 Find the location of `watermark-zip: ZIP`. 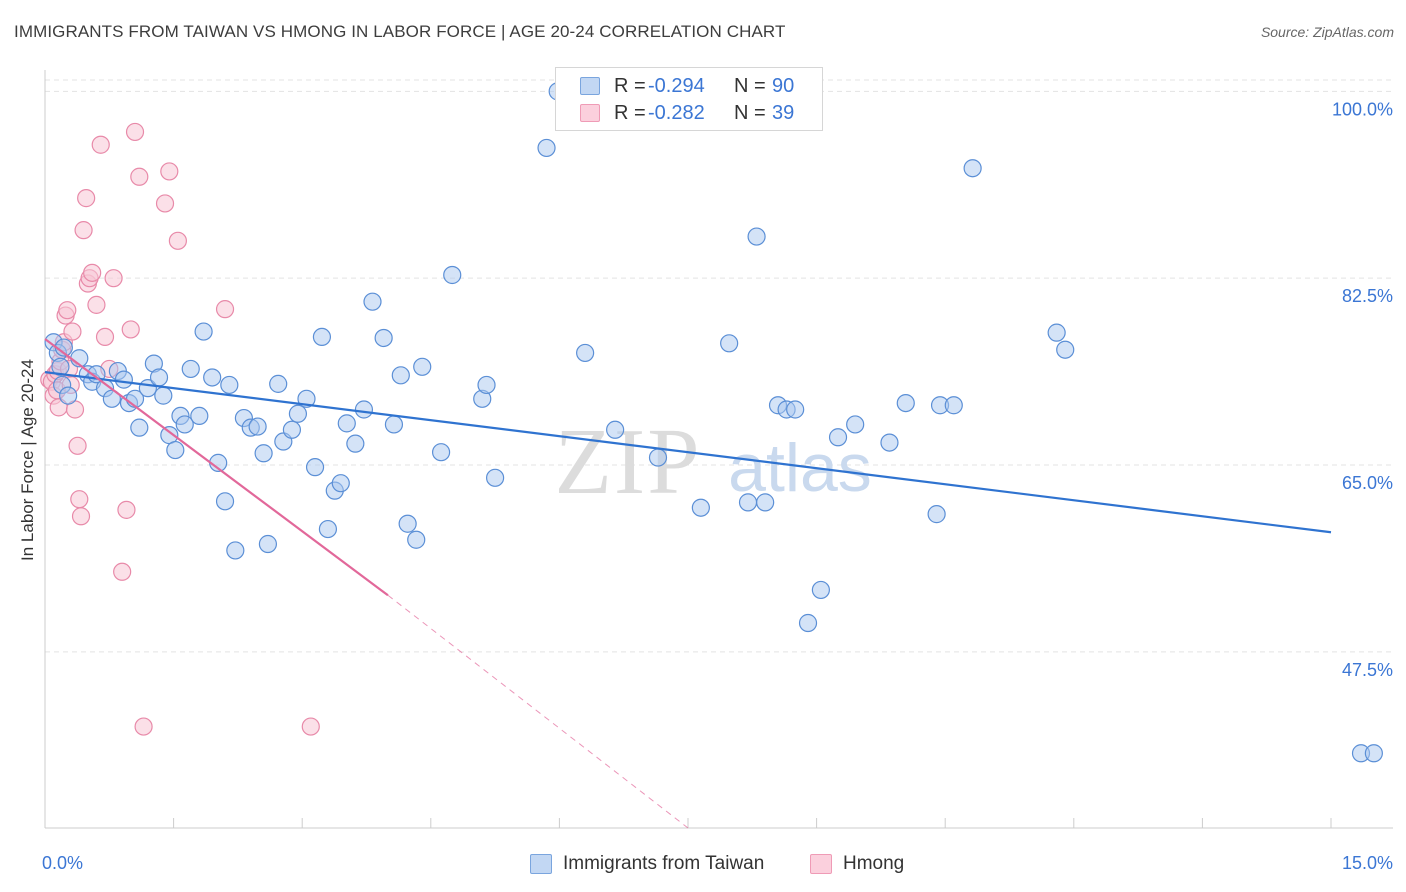

watermark-zip: ZIP is located at coordinates (628, 462).